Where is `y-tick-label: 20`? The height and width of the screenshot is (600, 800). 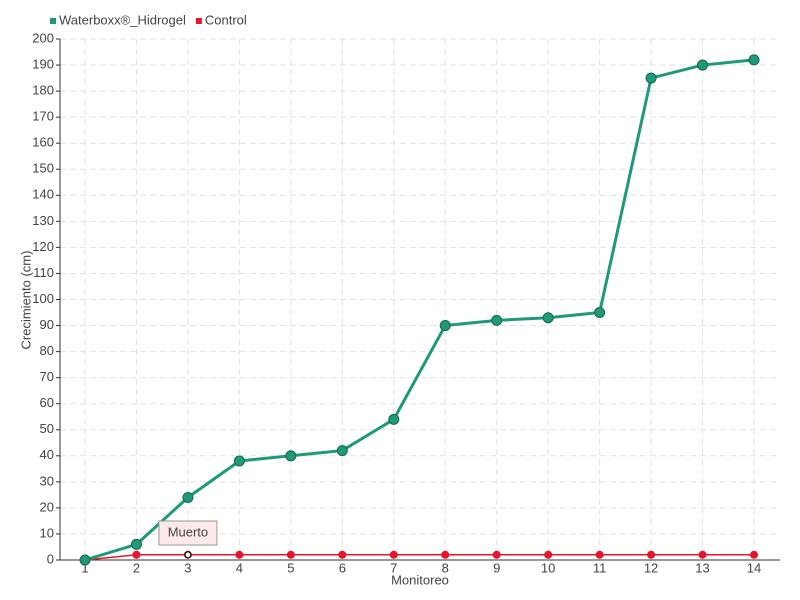
y-tick-label: 20 is located at coordinates (47, 506).